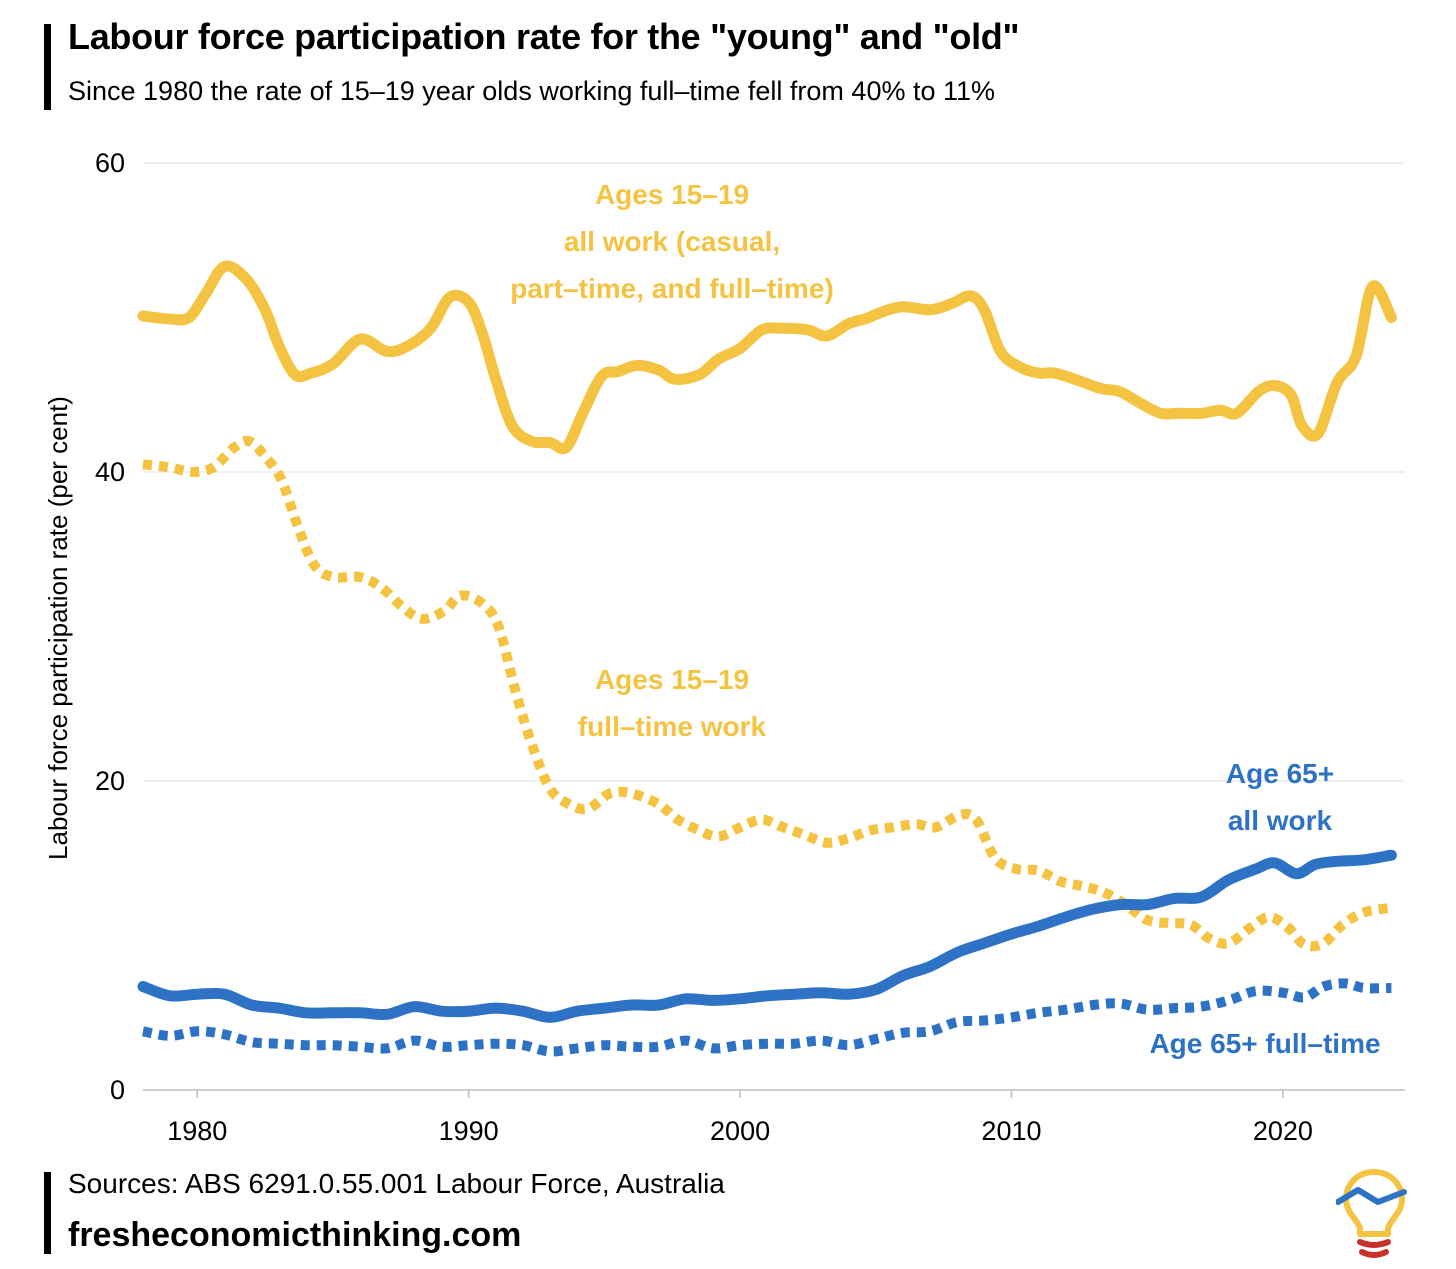  What do you see at coordinates (740, 1131) in the screenshot?
I see `x-tick-label: 2000` at bounding box center [740, 1131].